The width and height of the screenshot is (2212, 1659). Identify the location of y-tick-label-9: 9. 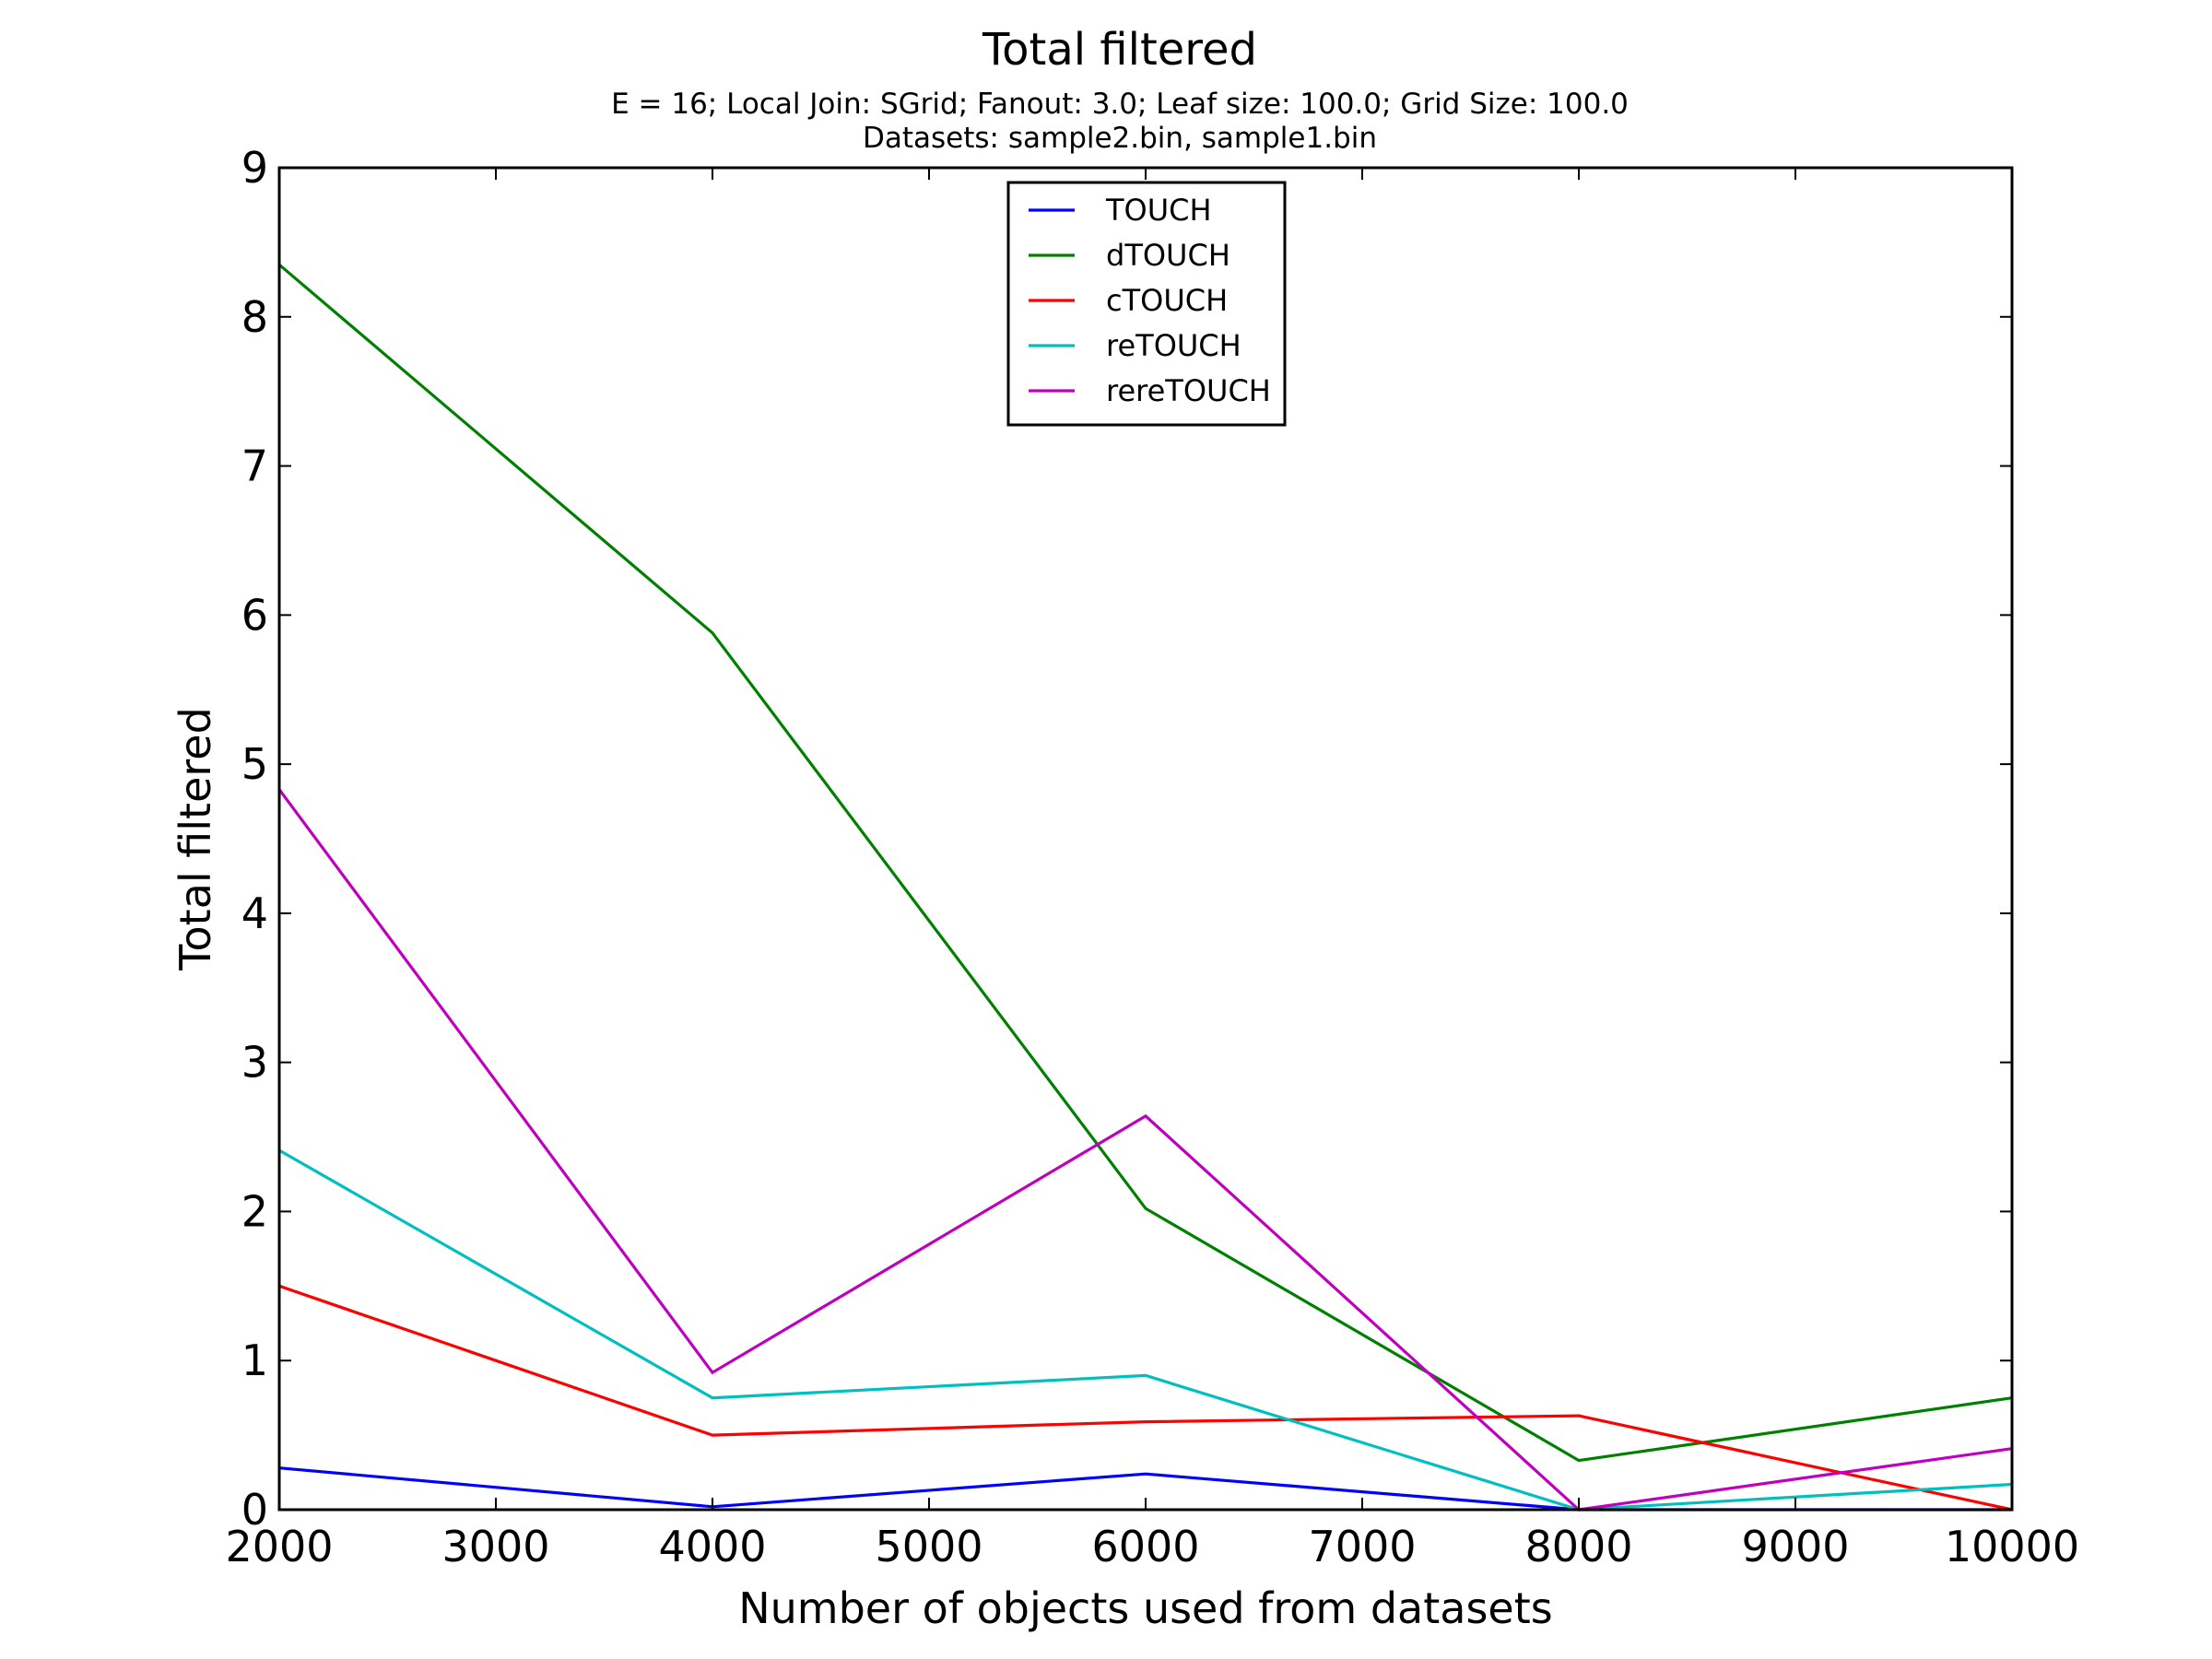
(254, 168).